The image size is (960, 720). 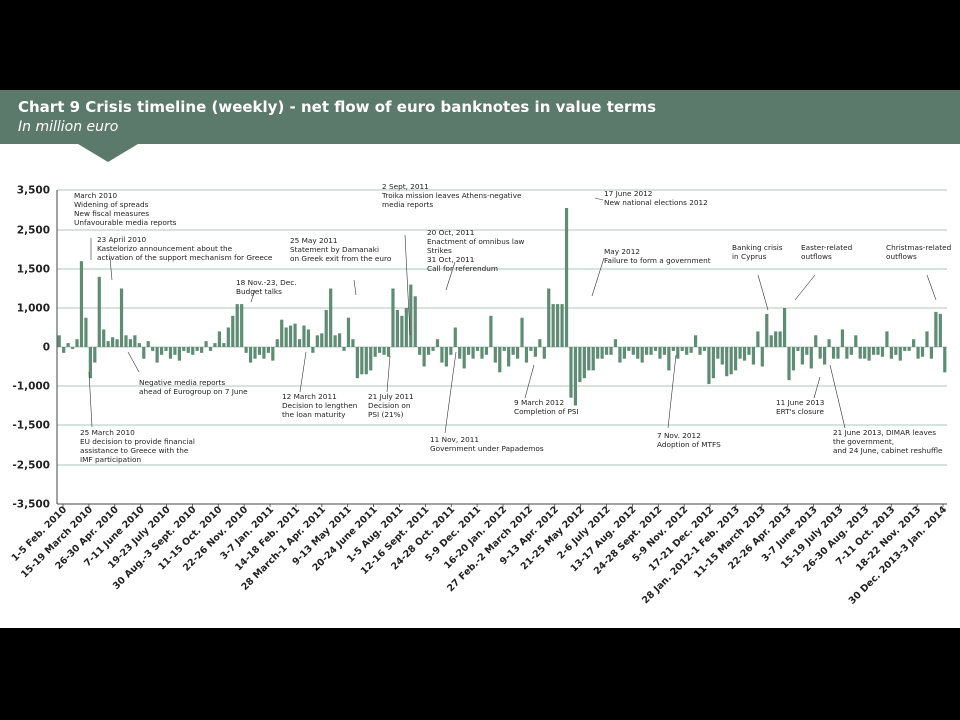 What do you see at coordinates (68, 127) in the screenshot?
I see `chart-subtitle: In million euro` at bounding box center [68, 127].